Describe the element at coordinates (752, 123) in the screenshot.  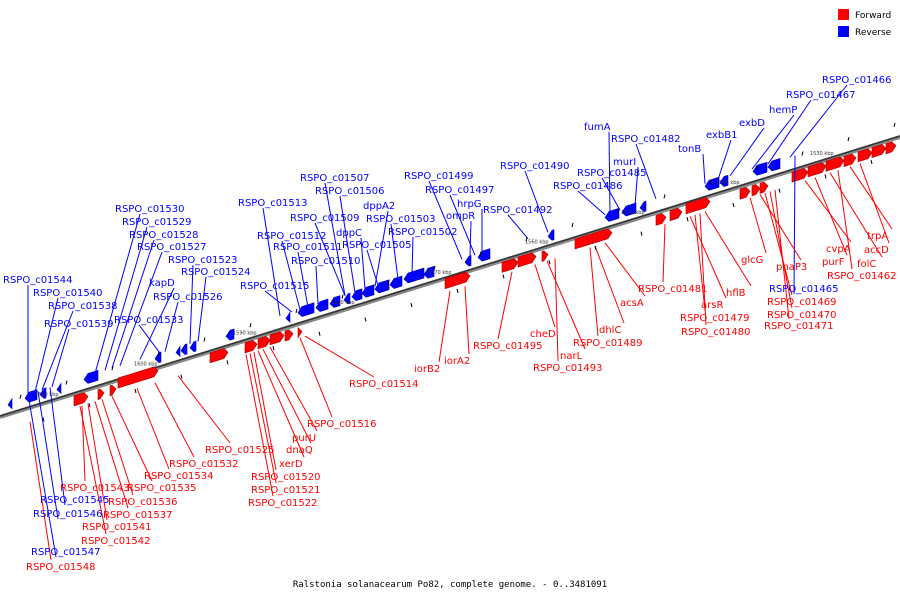
I see `gene-label: exbD` at that location.